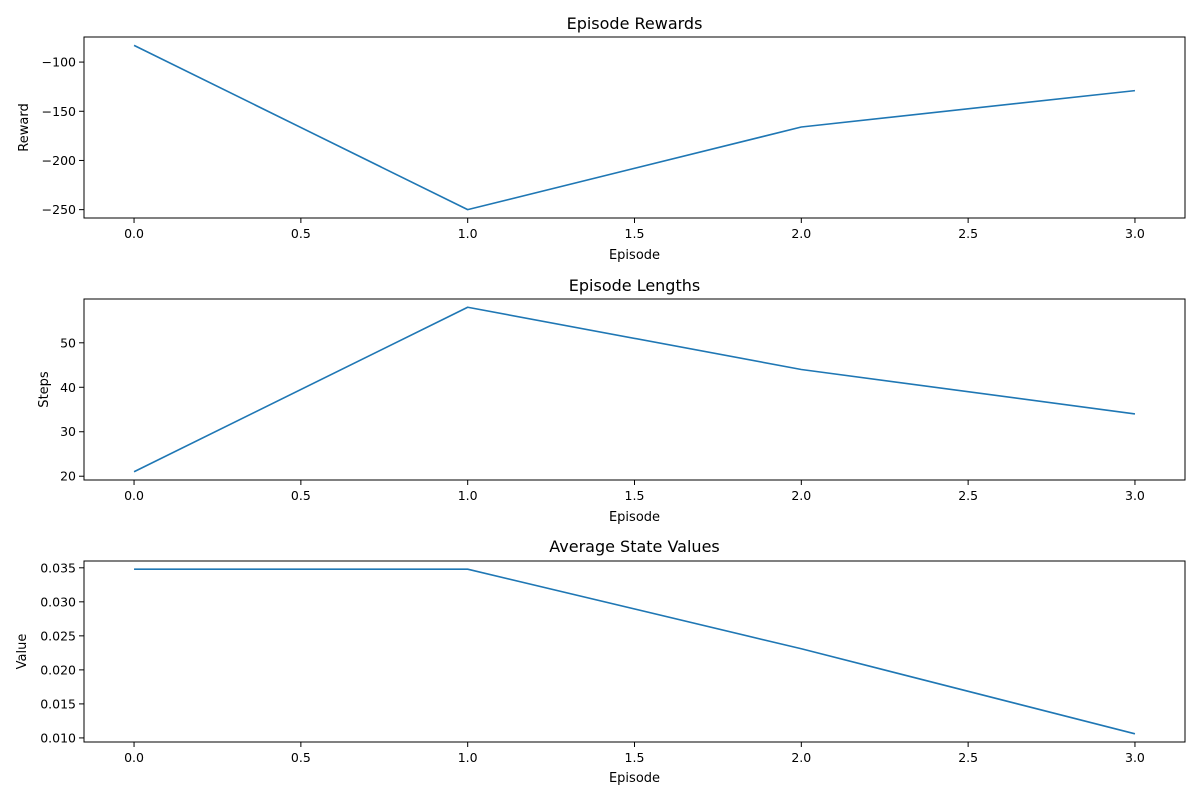 This screenshot has height=800, width=1200. Describe the element at coordinates (24, 127) in the screenshot. I see `y-axis-label: Reward` at that location.